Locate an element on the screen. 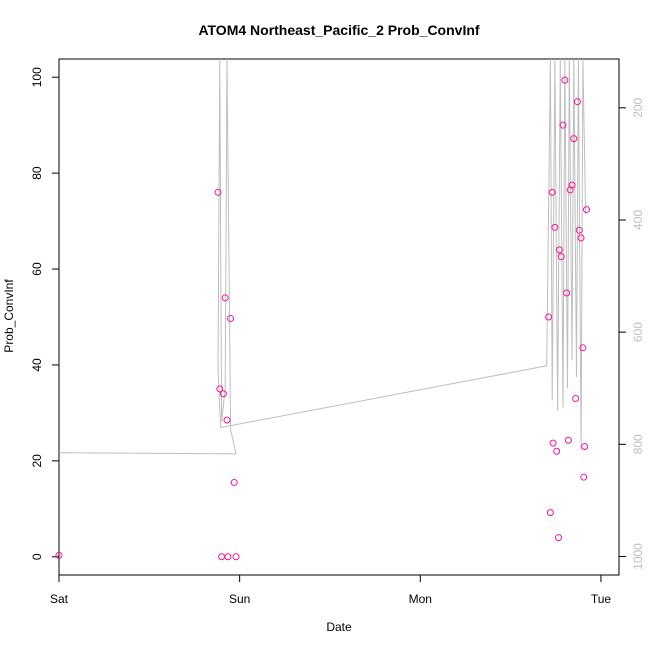 This screenshot has width=650, height=650. x-tick-label: Tue is located at coordinates (601, 599).